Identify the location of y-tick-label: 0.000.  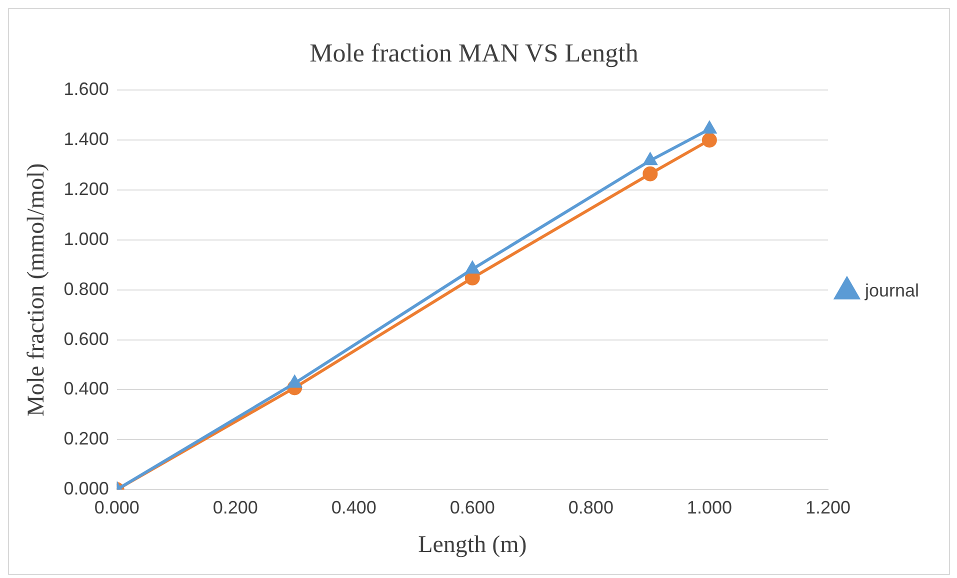
(86, 488).